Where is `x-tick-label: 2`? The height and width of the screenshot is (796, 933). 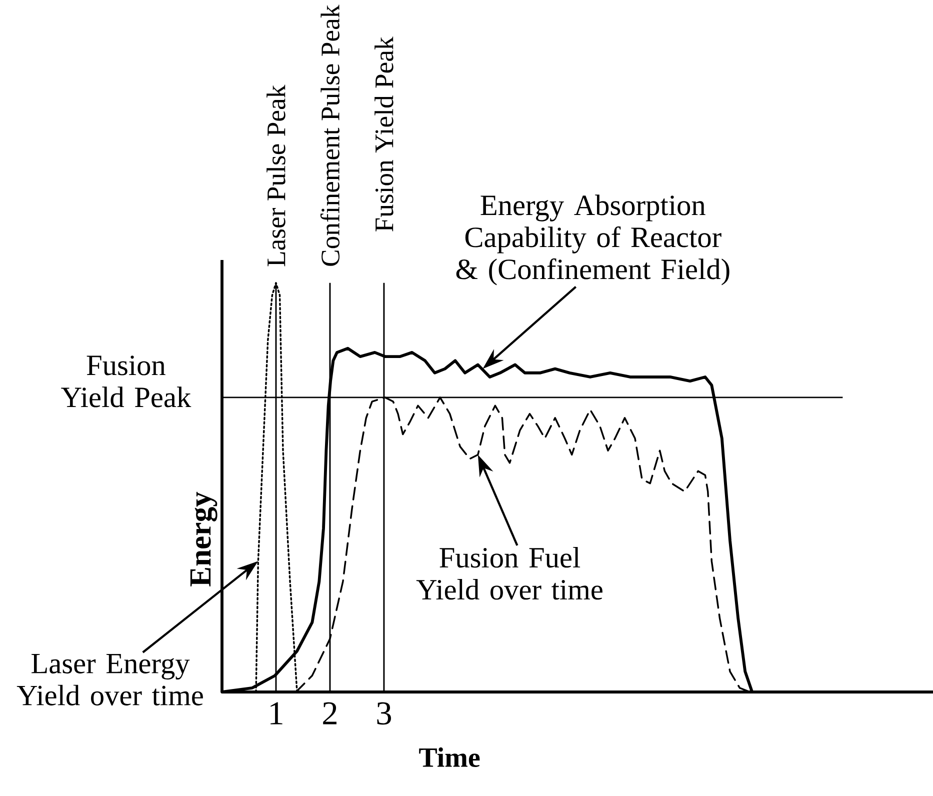 x-tick-label: 2 is located at coordinates (329, 713).